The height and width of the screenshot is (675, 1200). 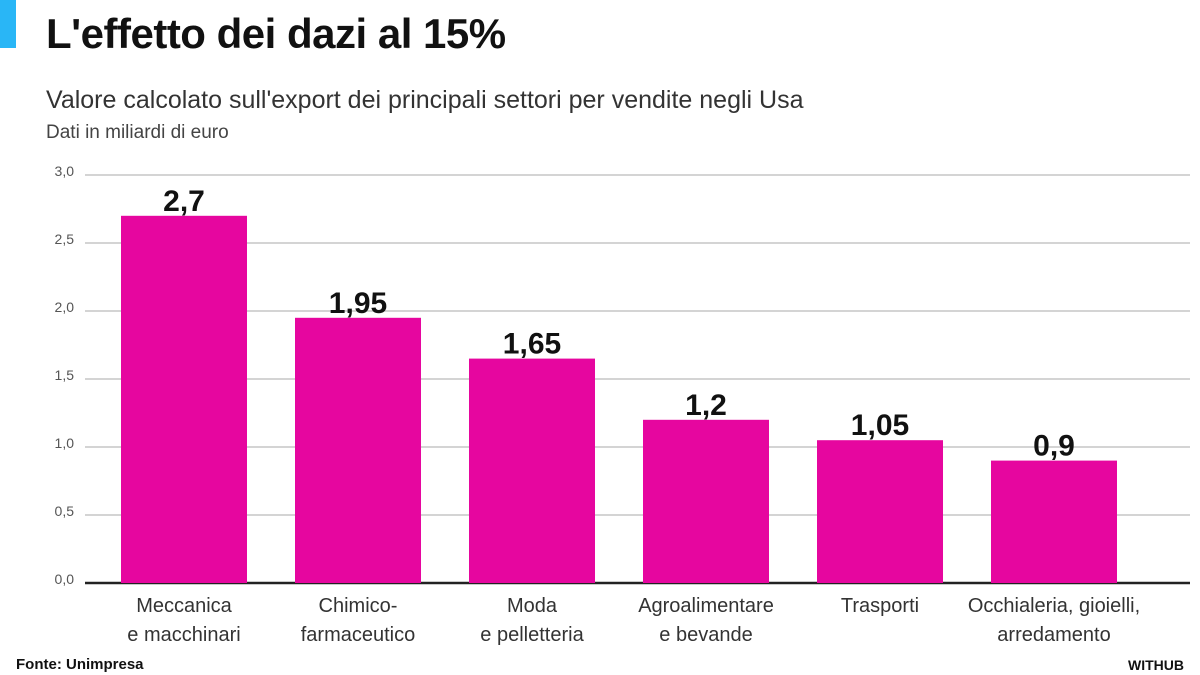 What do you see at coordinates (880, 606) in the screenshot?
I see `x-category-label: Trasporti` at bounding box center [880, 606].